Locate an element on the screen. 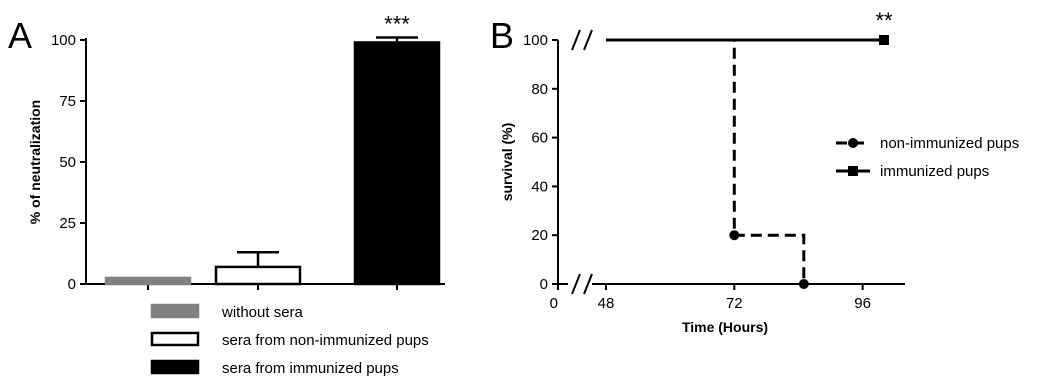  y-tick-label: 20 is located at coordinates (539, 235).